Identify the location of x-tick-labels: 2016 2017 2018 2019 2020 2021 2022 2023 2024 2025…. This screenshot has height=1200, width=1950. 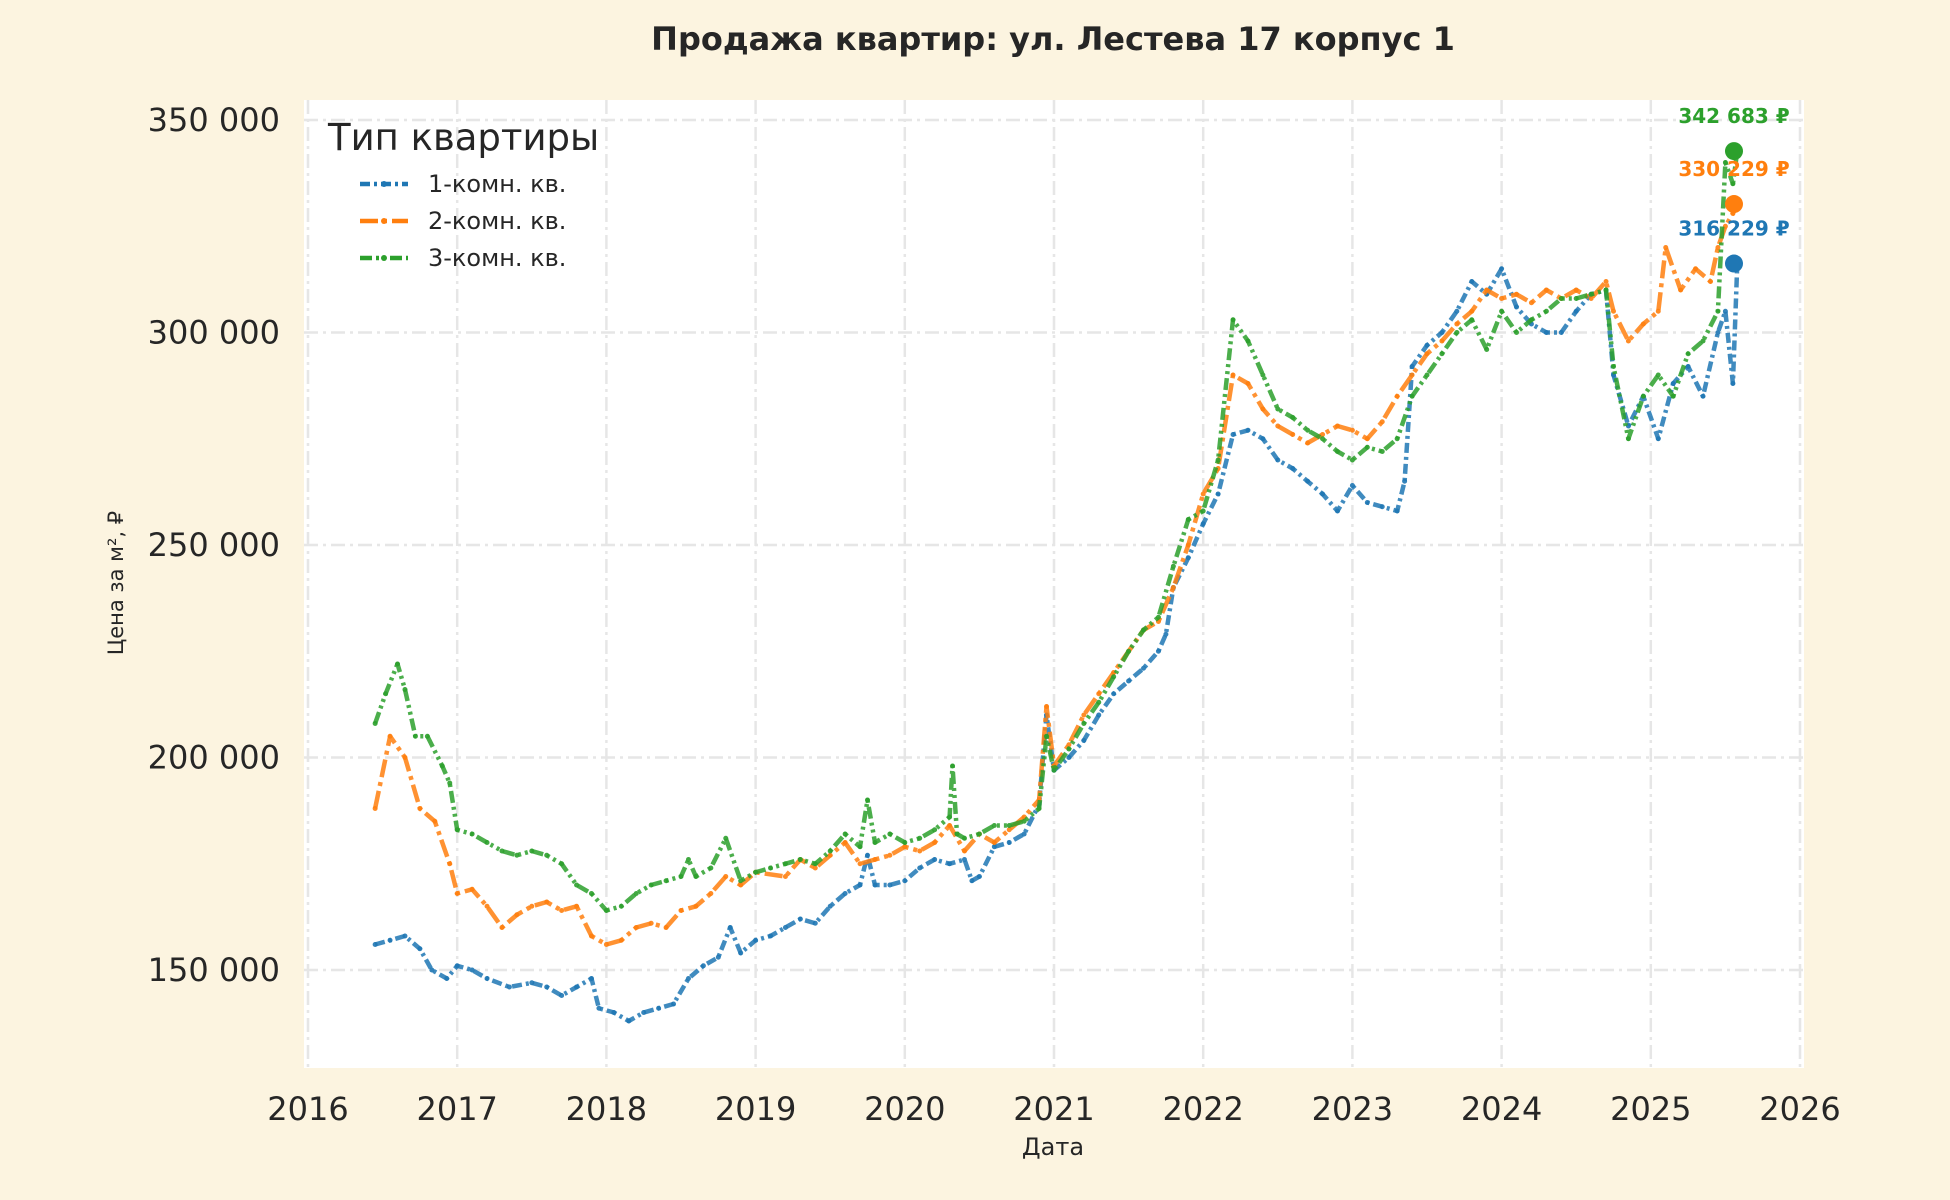
(1053, 1109).